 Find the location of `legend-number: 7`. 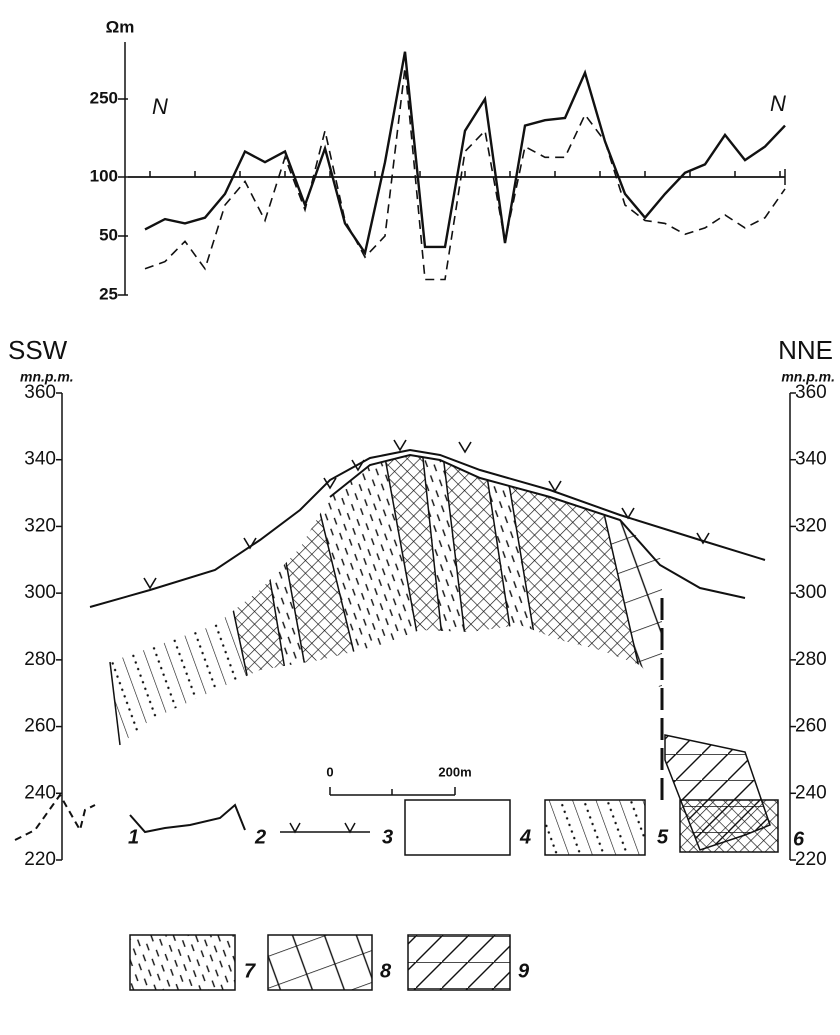

legend-number: 7 is located at coordinates (250, 971).